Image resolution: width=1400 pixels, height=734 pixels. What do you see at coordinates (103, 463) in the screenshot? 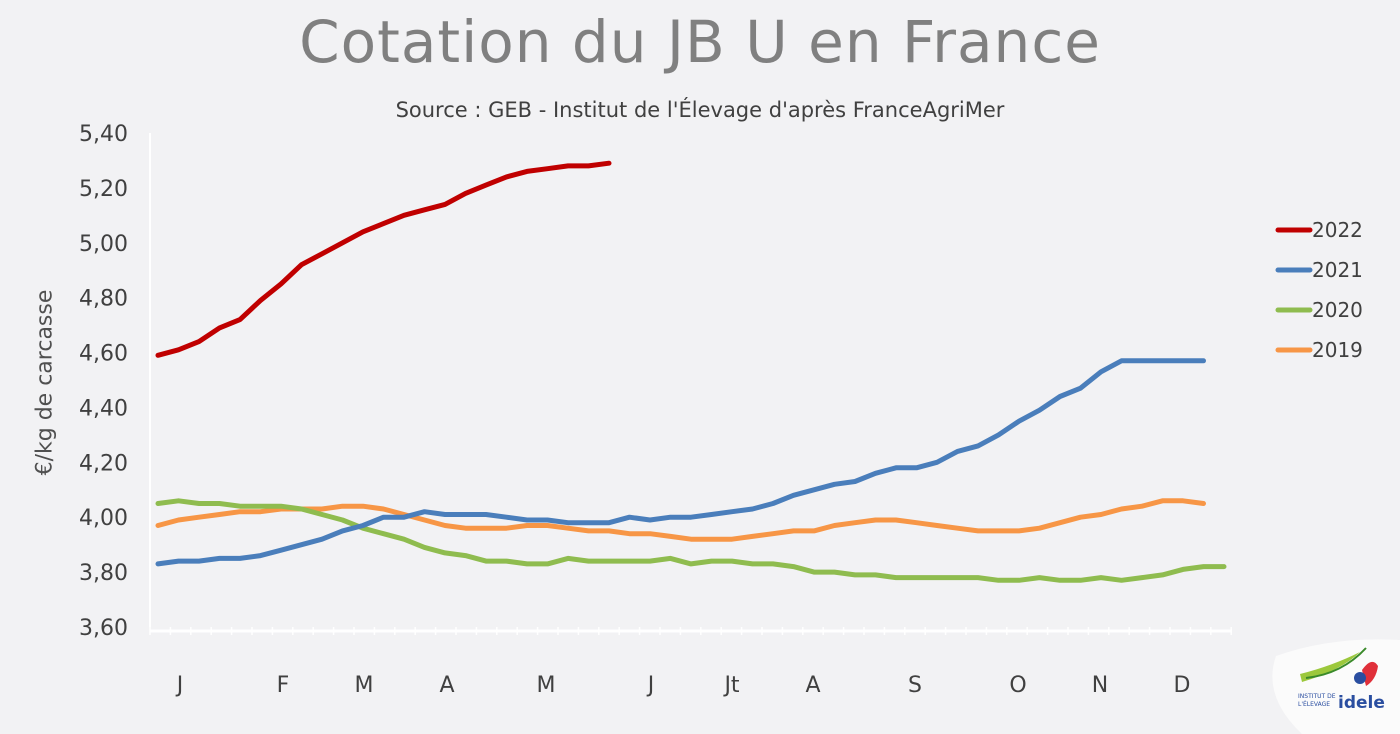
I see `y-tick-label: 4,20` at bounding box center [103, 463].